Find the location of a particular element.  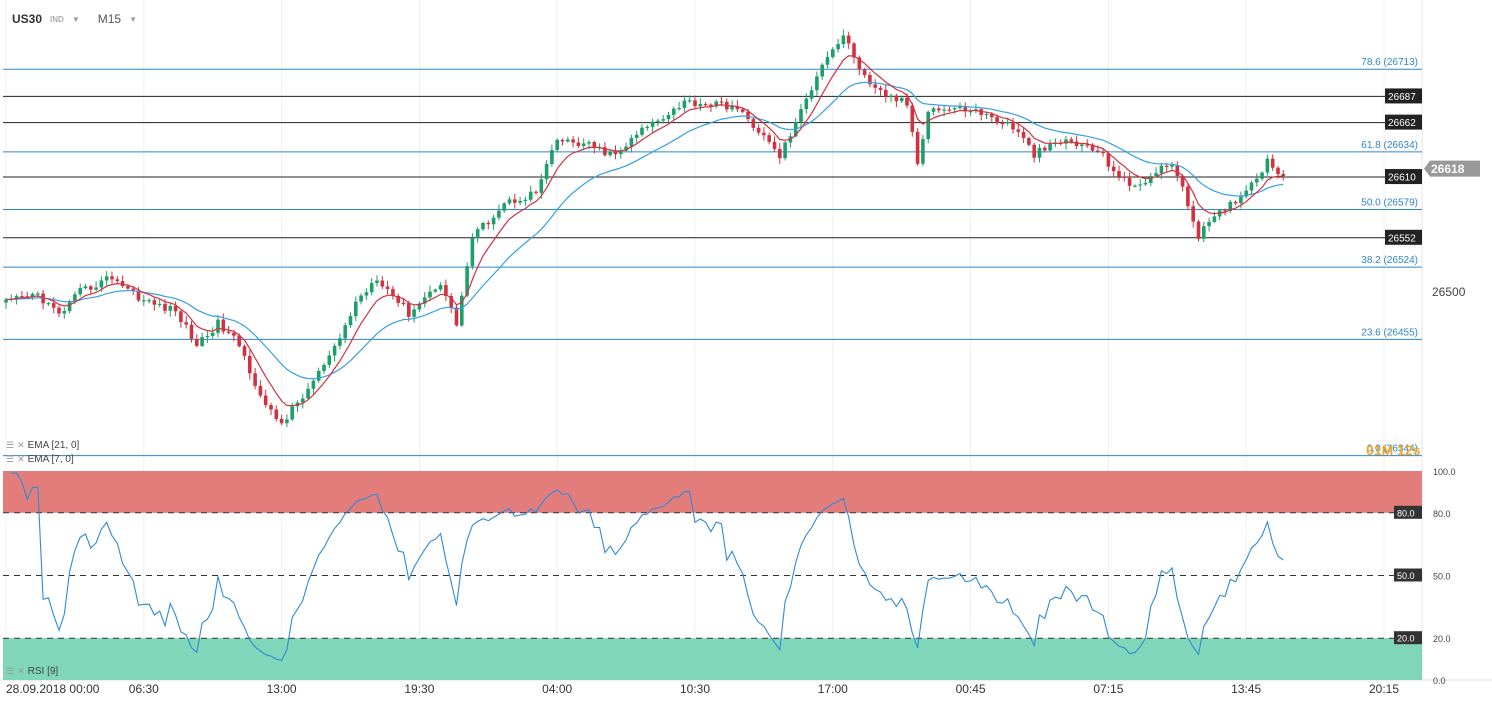

rsi-tick-label: 20.0 is located at coordinates (1442, 639).